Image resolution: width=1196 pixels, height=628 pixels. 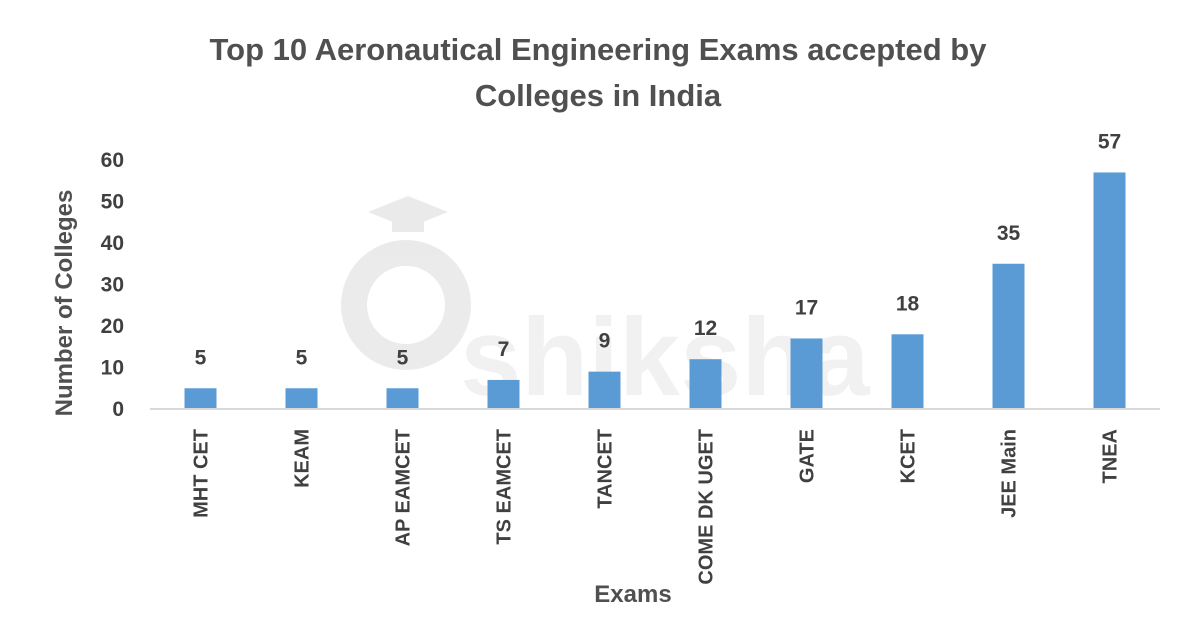 I want to click on y-axis-ticks: 0 10 20 30 40 50 60, so click(x=112, y=285).